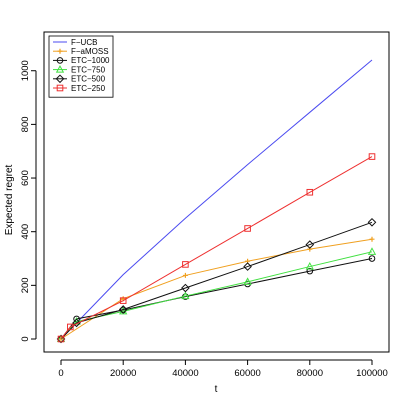 This screenshot has width=409, height=409. I want to click on x-tick-label: 100000, so click(372, 373).